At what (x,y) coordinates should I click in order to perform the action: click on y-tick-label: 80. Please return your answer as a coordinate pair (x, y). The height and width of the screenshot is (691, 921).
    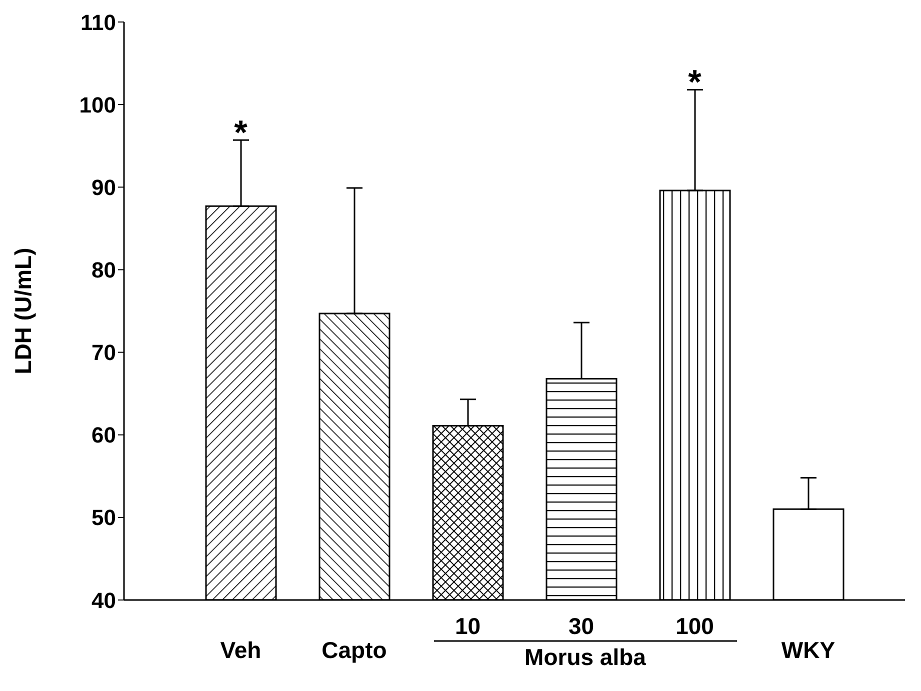
    Looking at the image, I should click on (104, 270).